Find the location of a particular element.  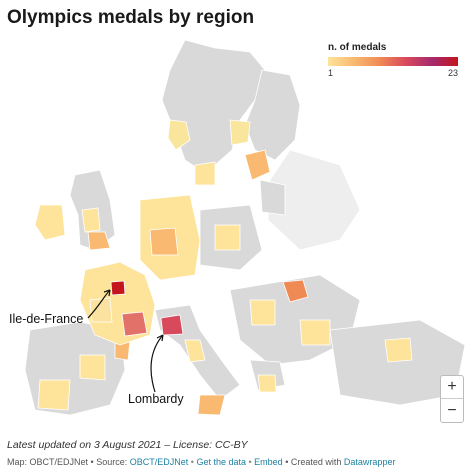

plus-icon: + is located at coordinates (452, 386).